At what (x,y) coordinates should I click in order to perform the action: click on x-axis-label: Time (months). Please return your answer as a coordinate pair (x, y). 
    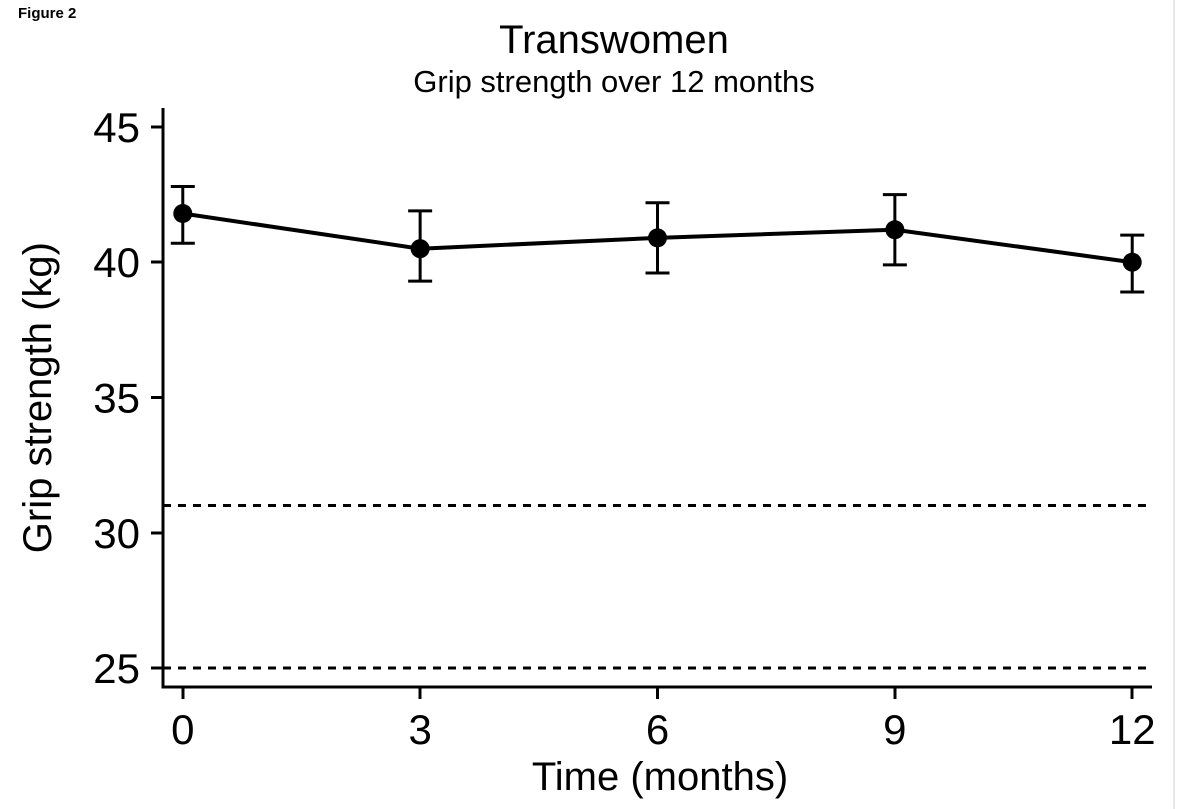
    Looking at the image, I should click on (660, 777).